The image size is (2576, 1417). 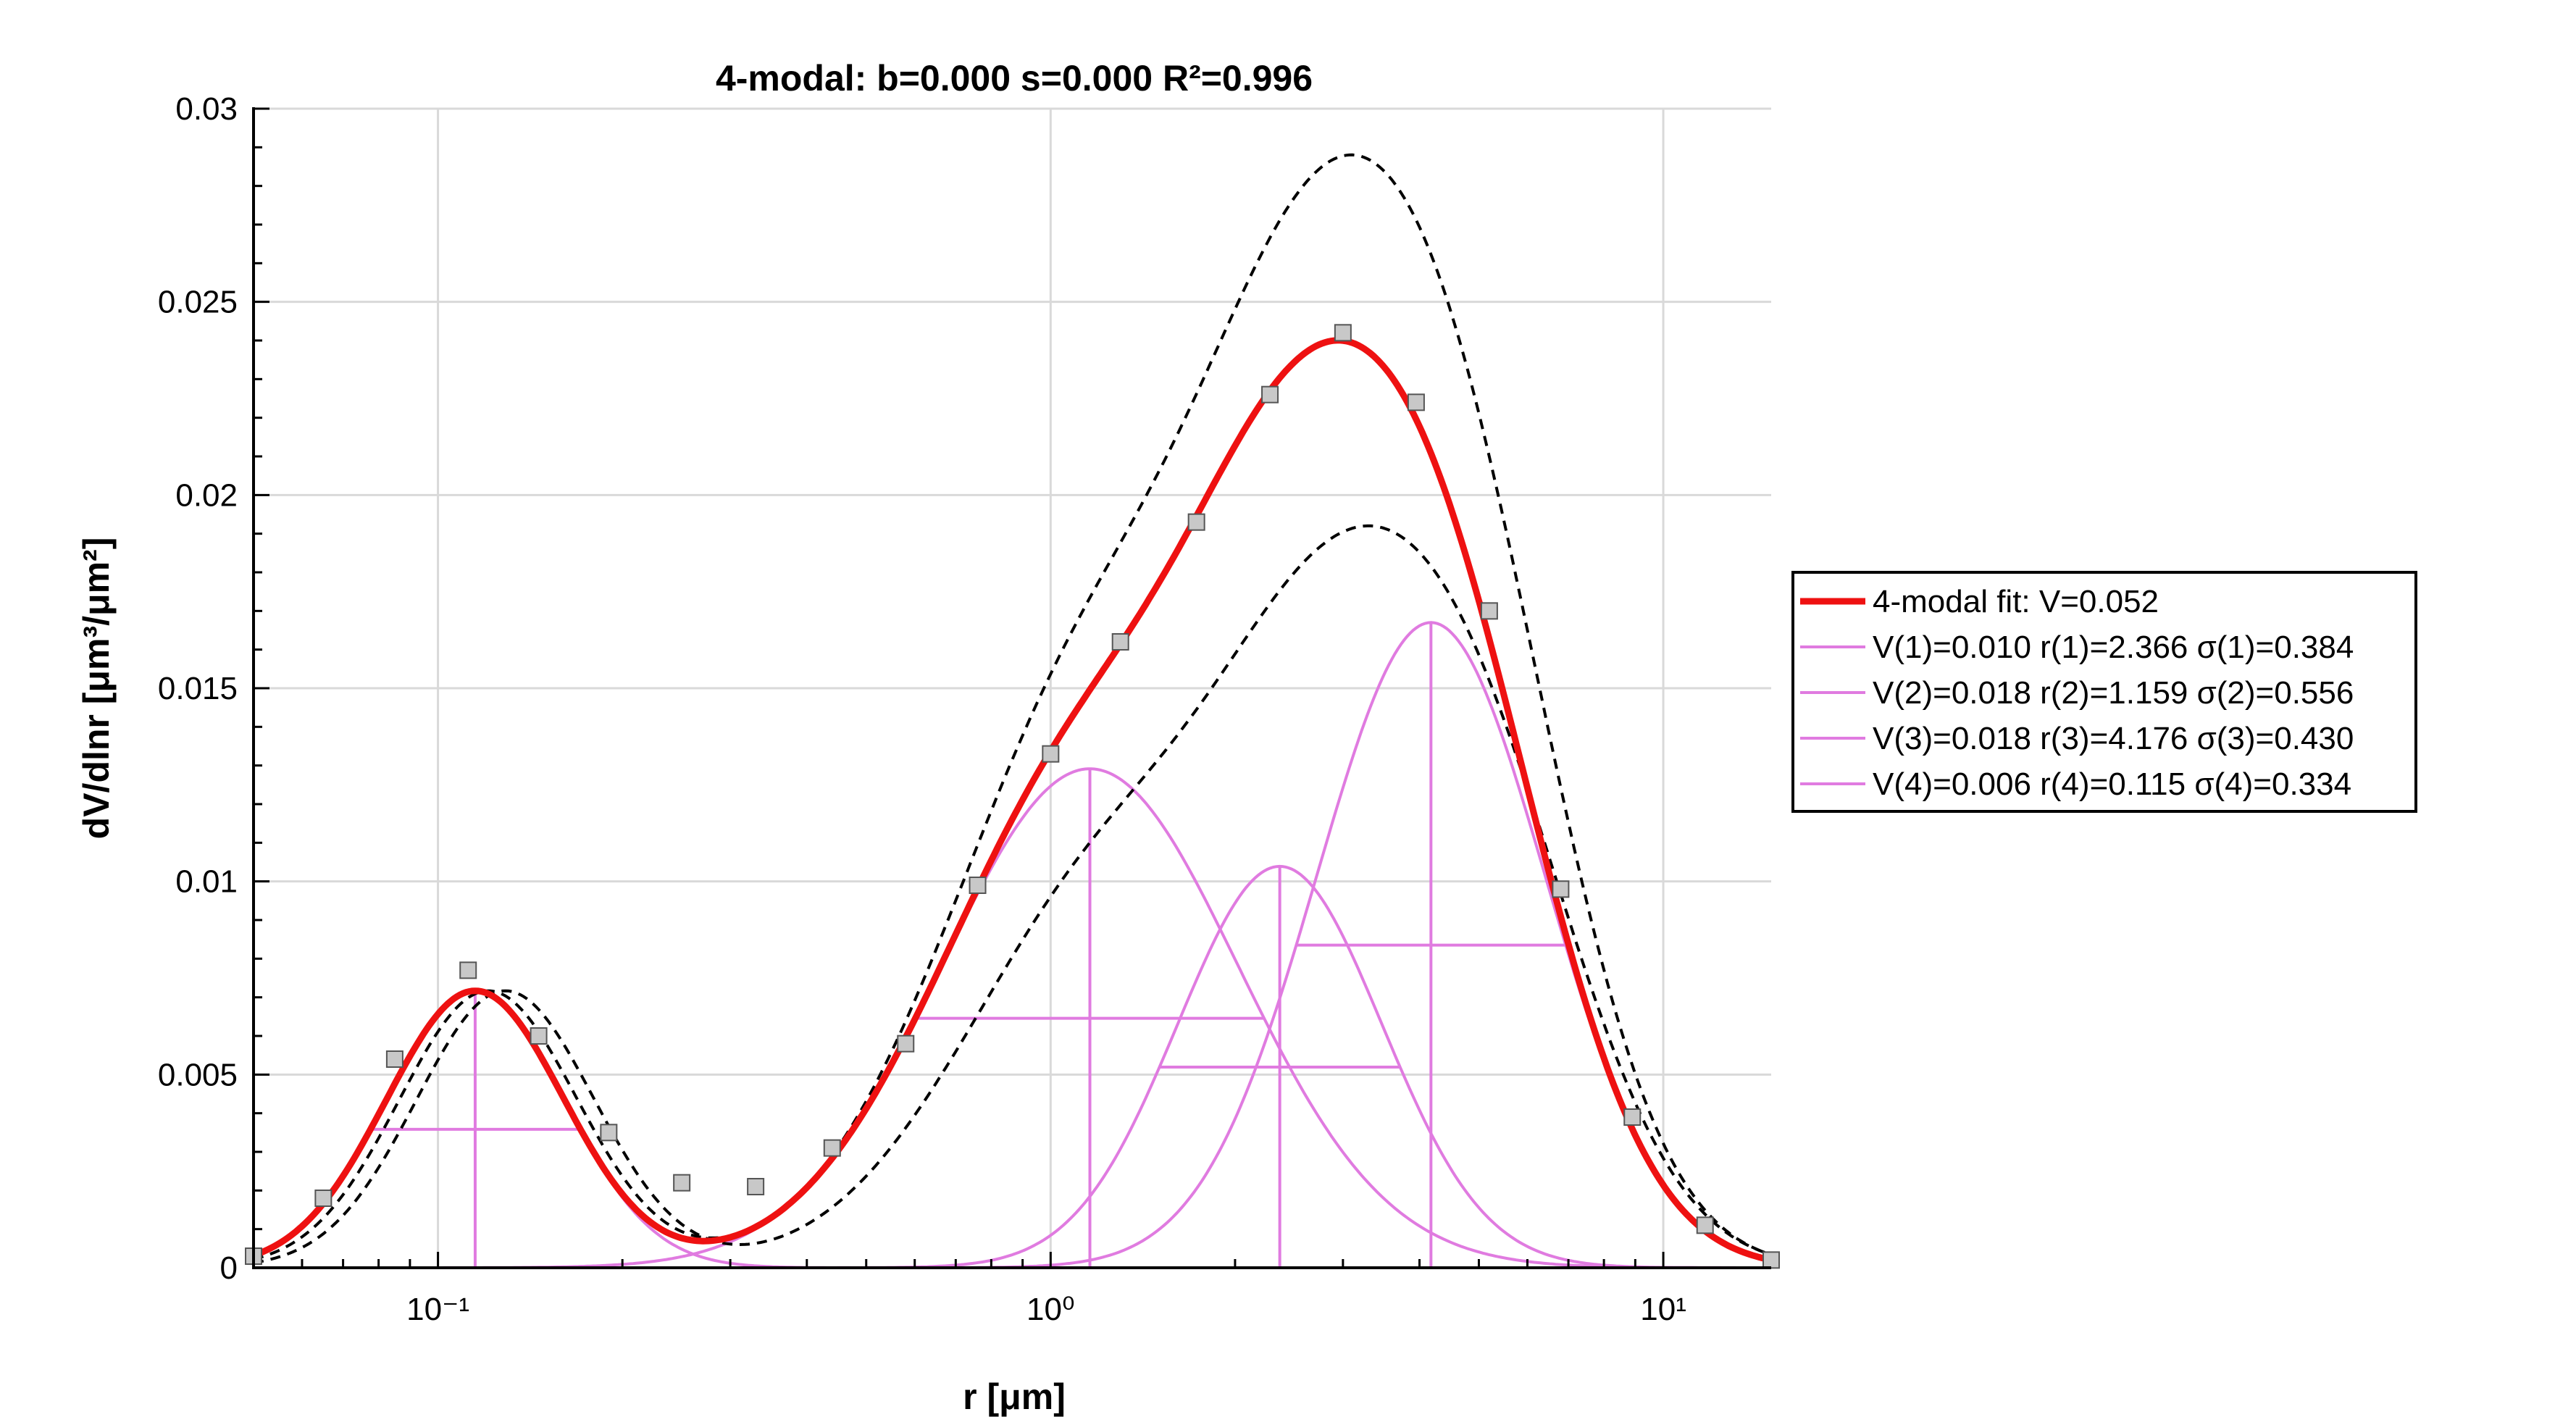 What do you see at coordinates (198, 689) in the screenshot?
I see `y-tick-label: 0.015` at bounding box center [198, 689].